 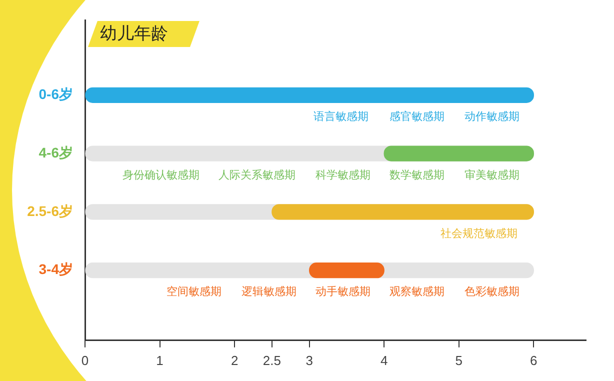 I want to click on annotation: 社会规范敏感期, so click(x=479, y=233).